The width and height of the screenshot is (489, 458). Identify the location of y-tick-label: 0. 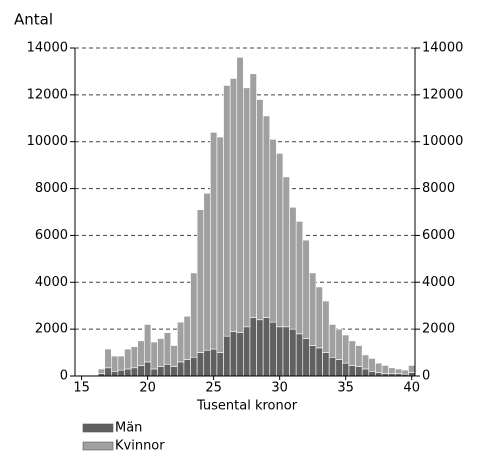
(64, 376).